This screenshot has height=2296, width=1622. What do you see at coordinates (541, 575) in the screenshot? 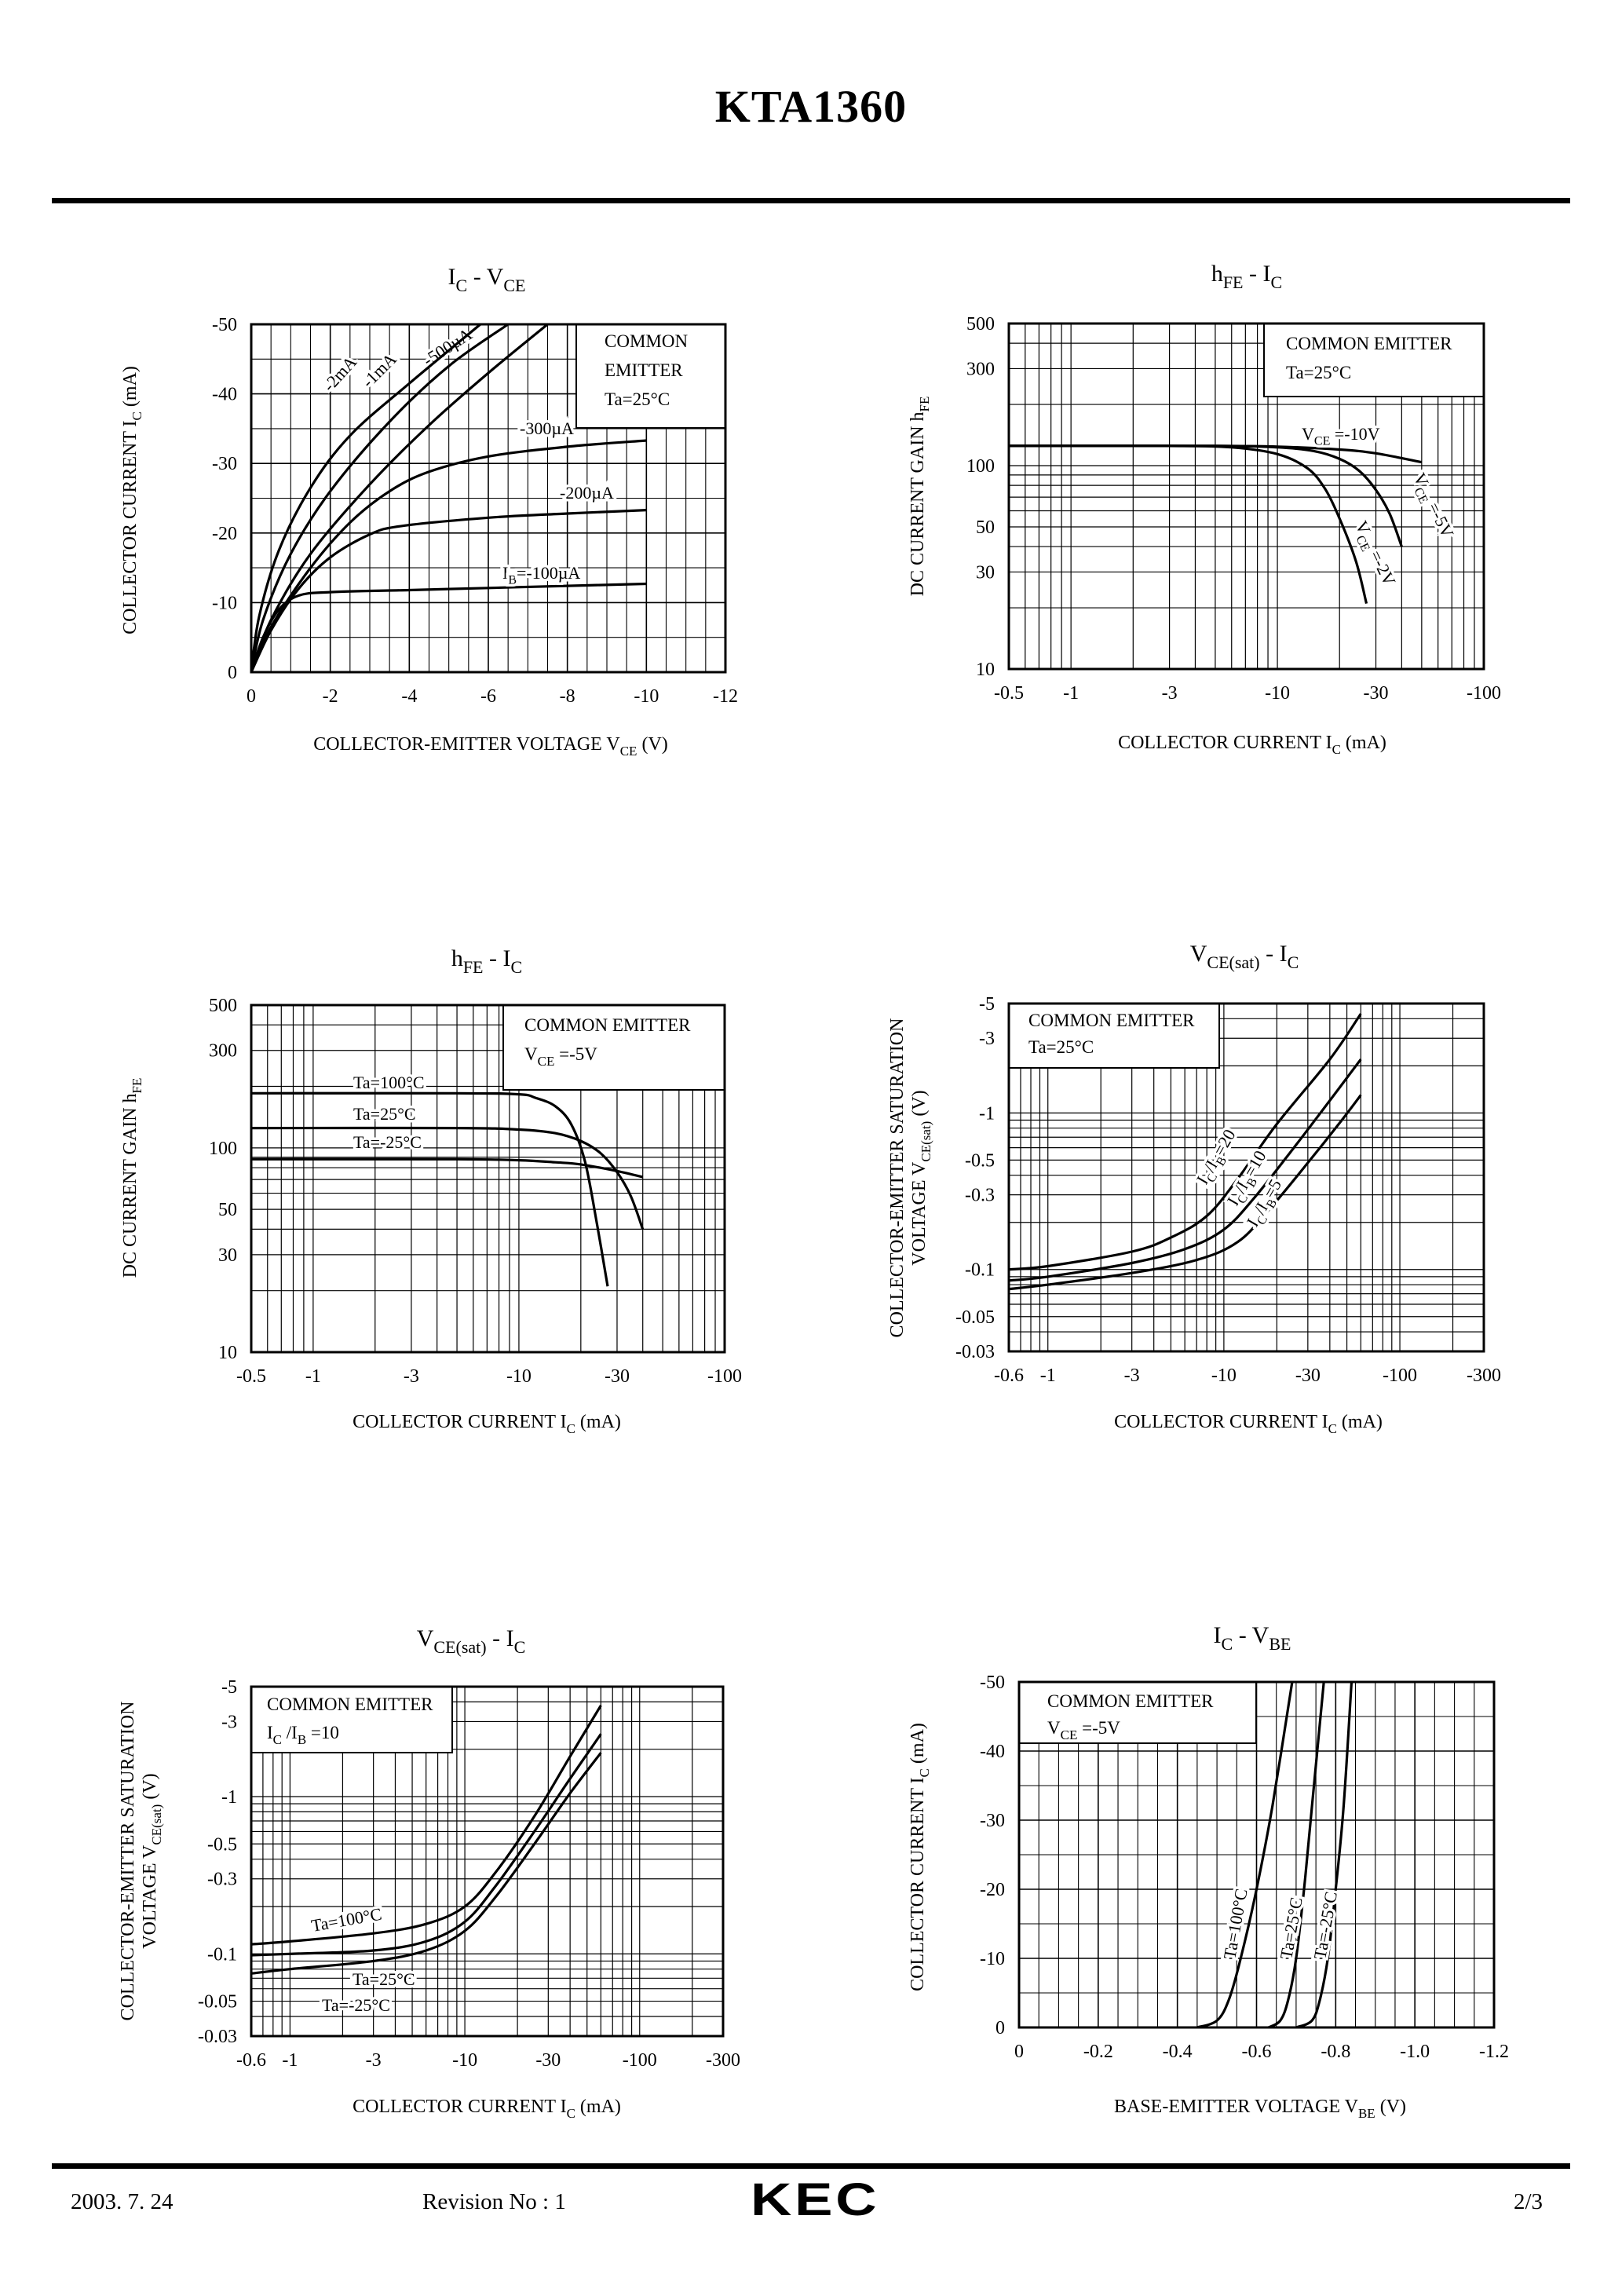
I see `series-label: IB=-100µA` at bounding box center [541, 575].